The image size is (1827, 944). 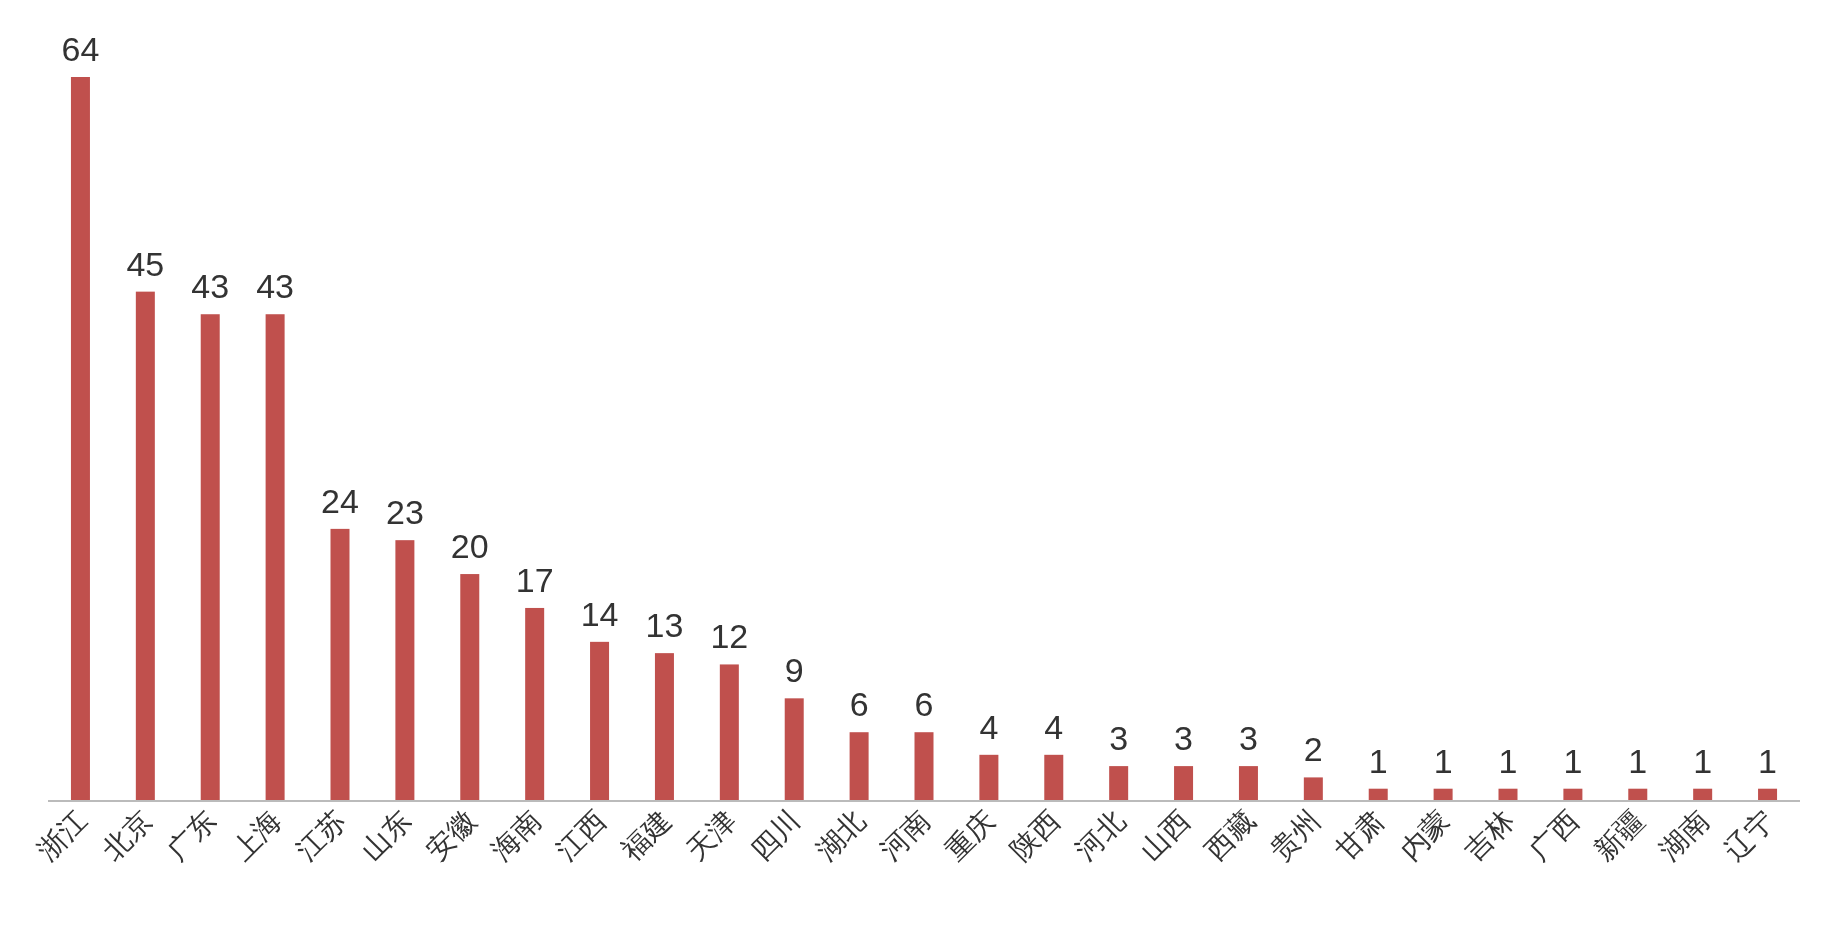 I want to click on data-label: 14, so click(x=599, y=613).